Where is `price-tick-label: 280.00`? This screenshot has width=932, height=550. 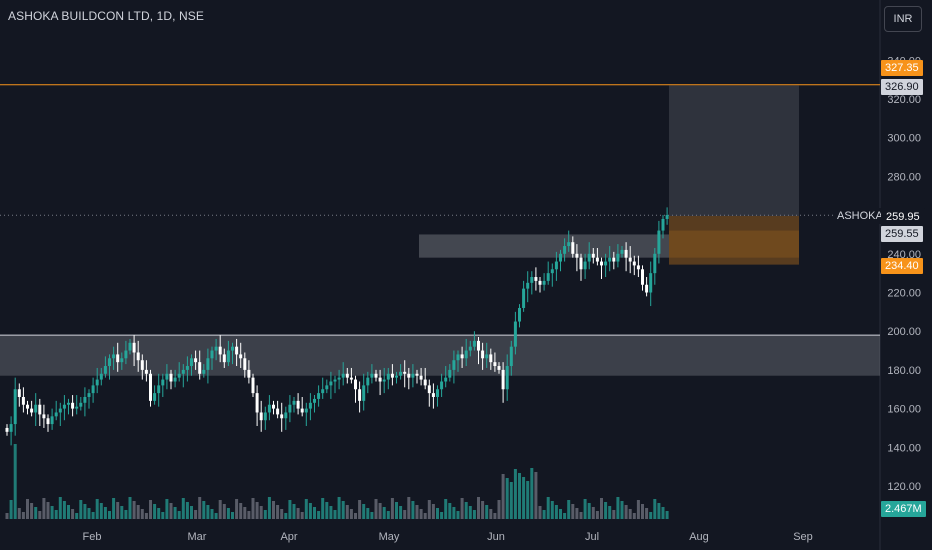
price-tick-label: 280.00 is located at coordinates (904, 177).